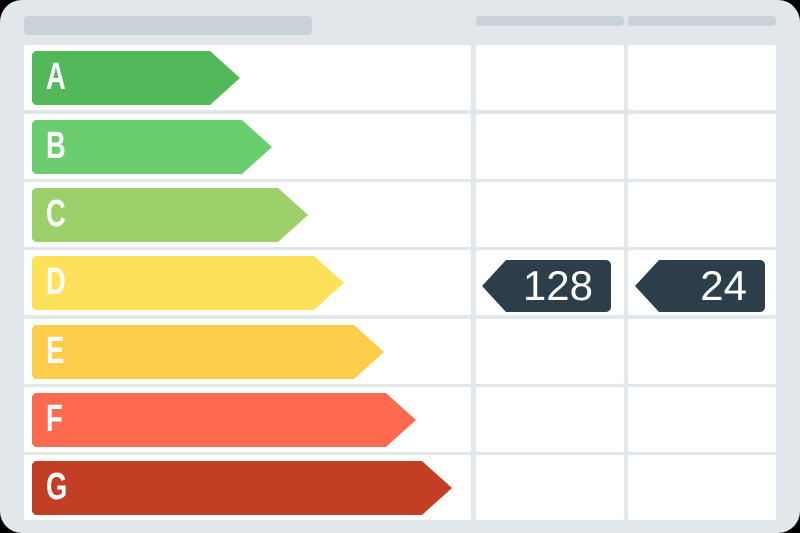  What do you see at coordinates (56, 77) in the screenshot?
I see `rating-letter: A` at bounding box center [56, 77].